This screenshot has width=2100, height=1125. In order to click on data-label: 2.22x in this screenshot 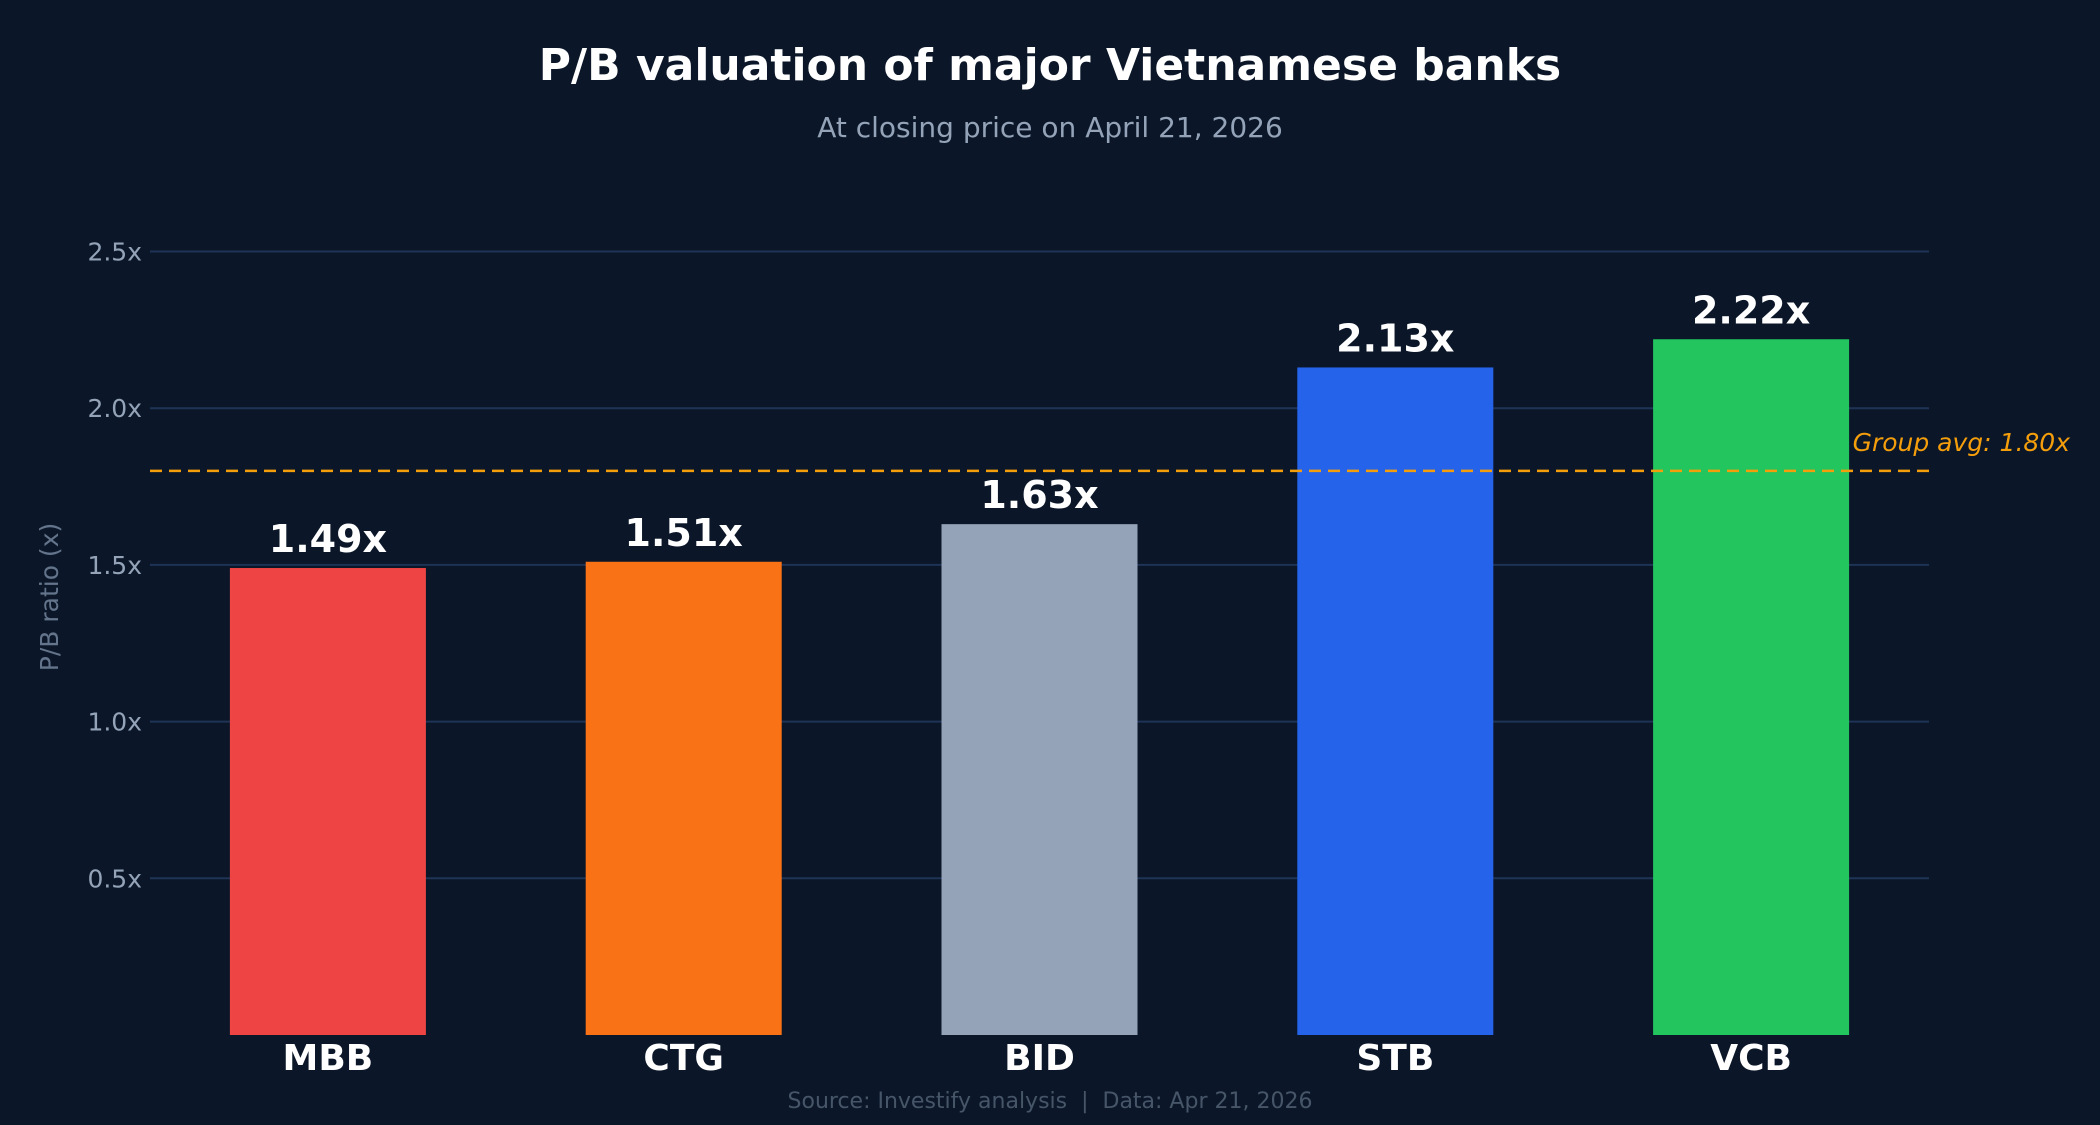, I will do `click(1751, 310)`.